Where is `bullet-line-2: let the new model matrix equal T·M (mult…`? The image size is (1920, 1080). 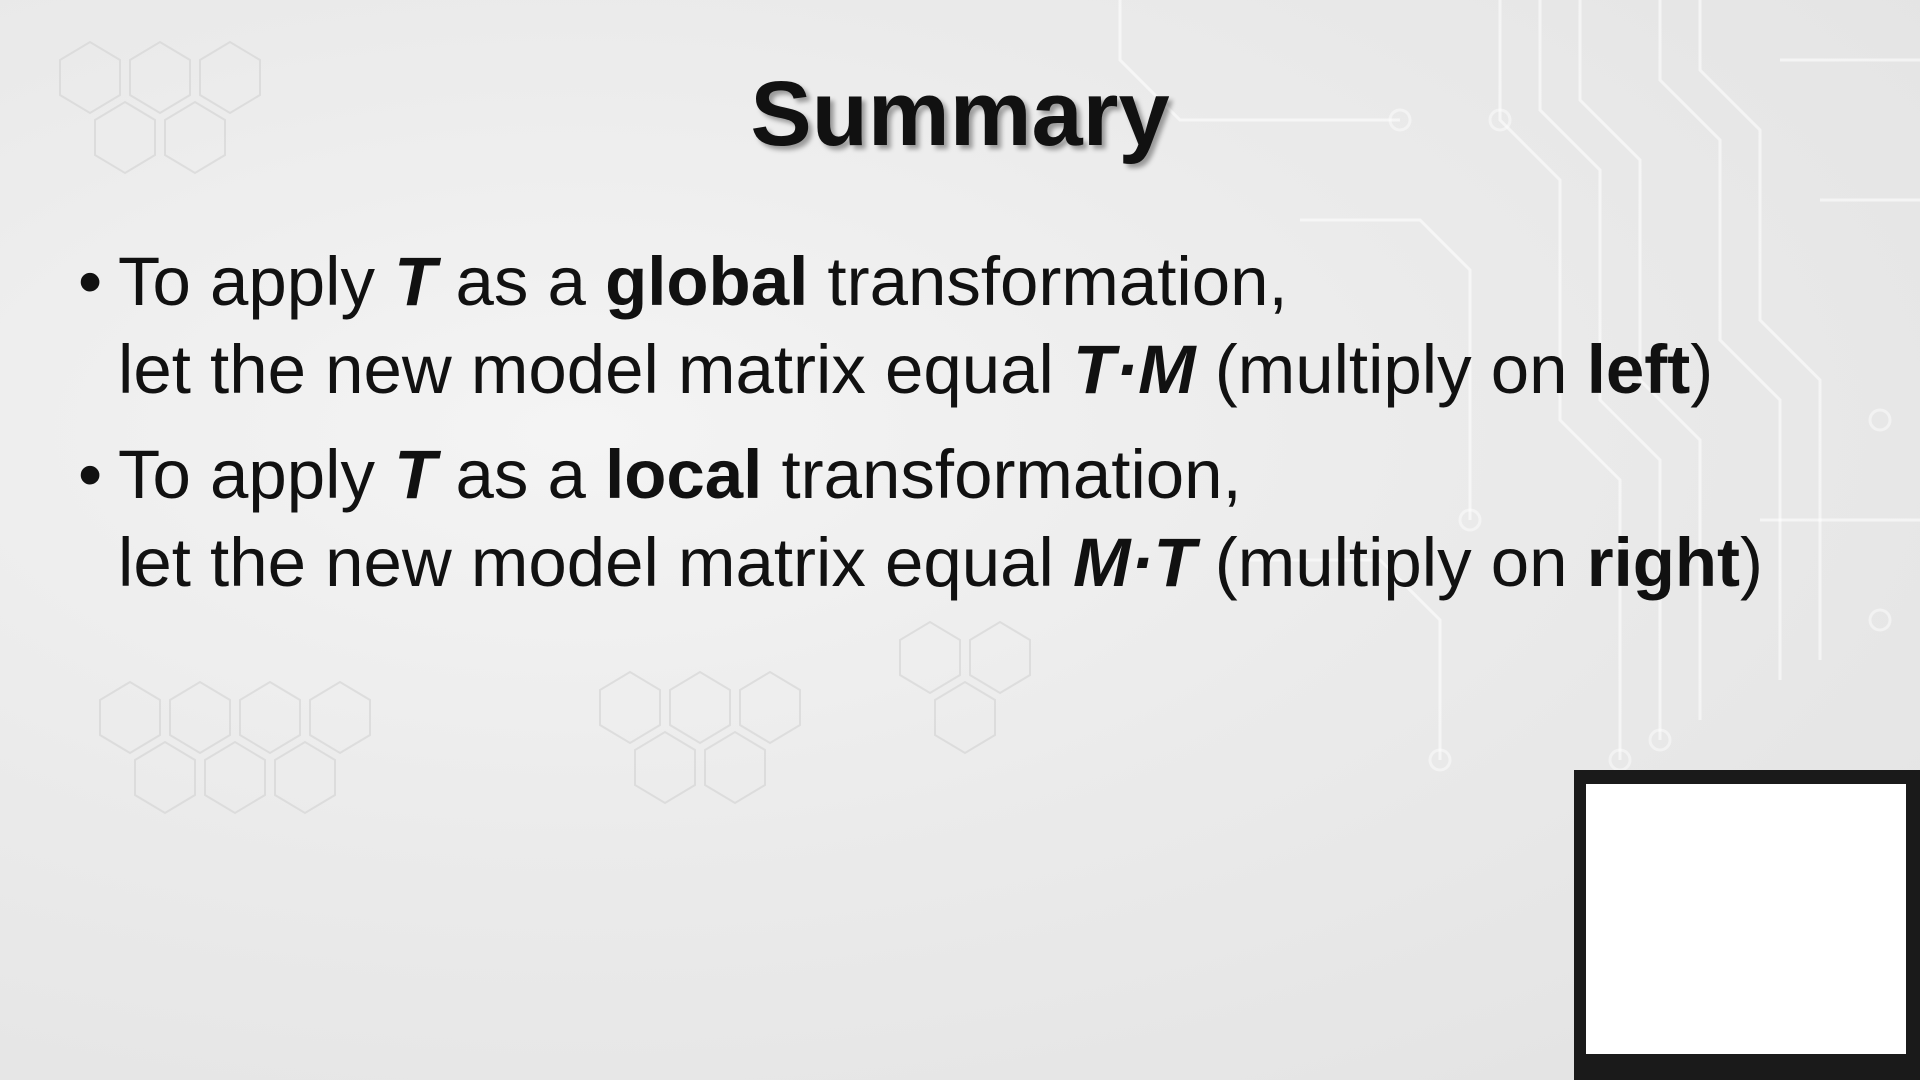
bullet-line-2: let the new model matrix equal T·M (mult… is located at coordinates (1008, 370).